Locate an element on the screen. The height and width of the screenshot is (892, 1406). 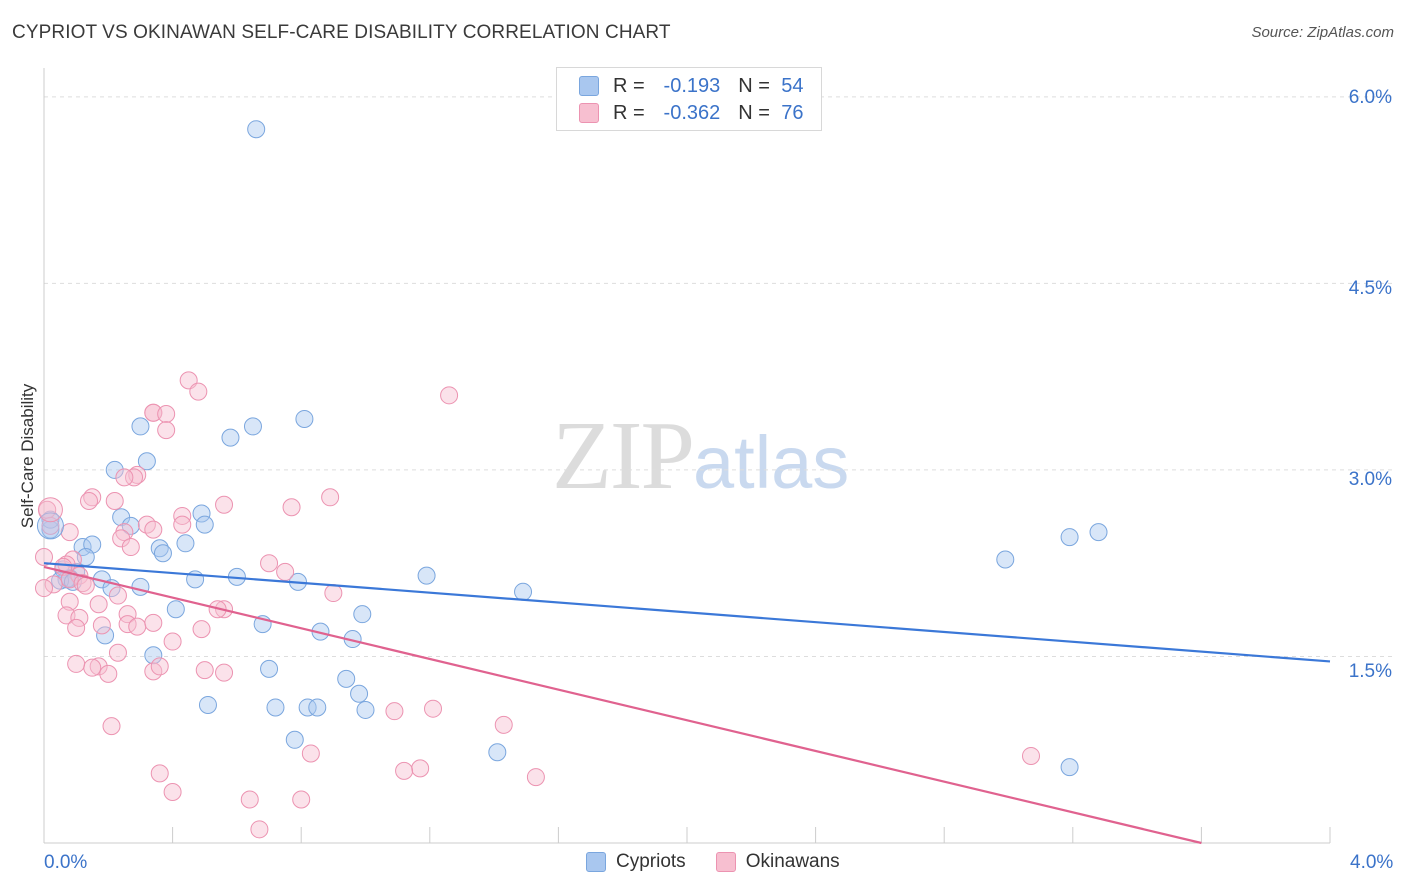
legend-label-cypriots: Cypriots is located at coordinates (651, 861).